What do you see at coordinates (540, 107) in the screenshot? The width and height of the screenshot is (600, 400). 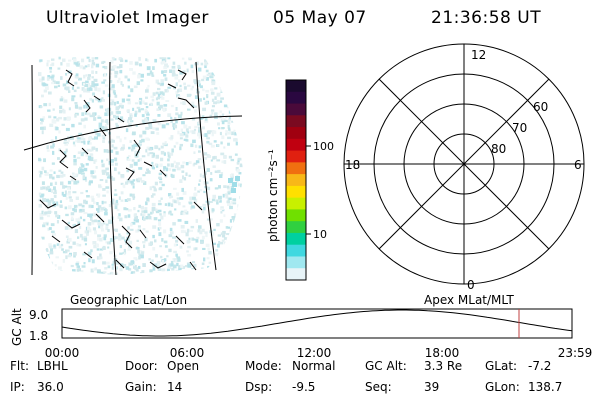 I see `mlat-label-60: 60` at bounding box center [540, 107].